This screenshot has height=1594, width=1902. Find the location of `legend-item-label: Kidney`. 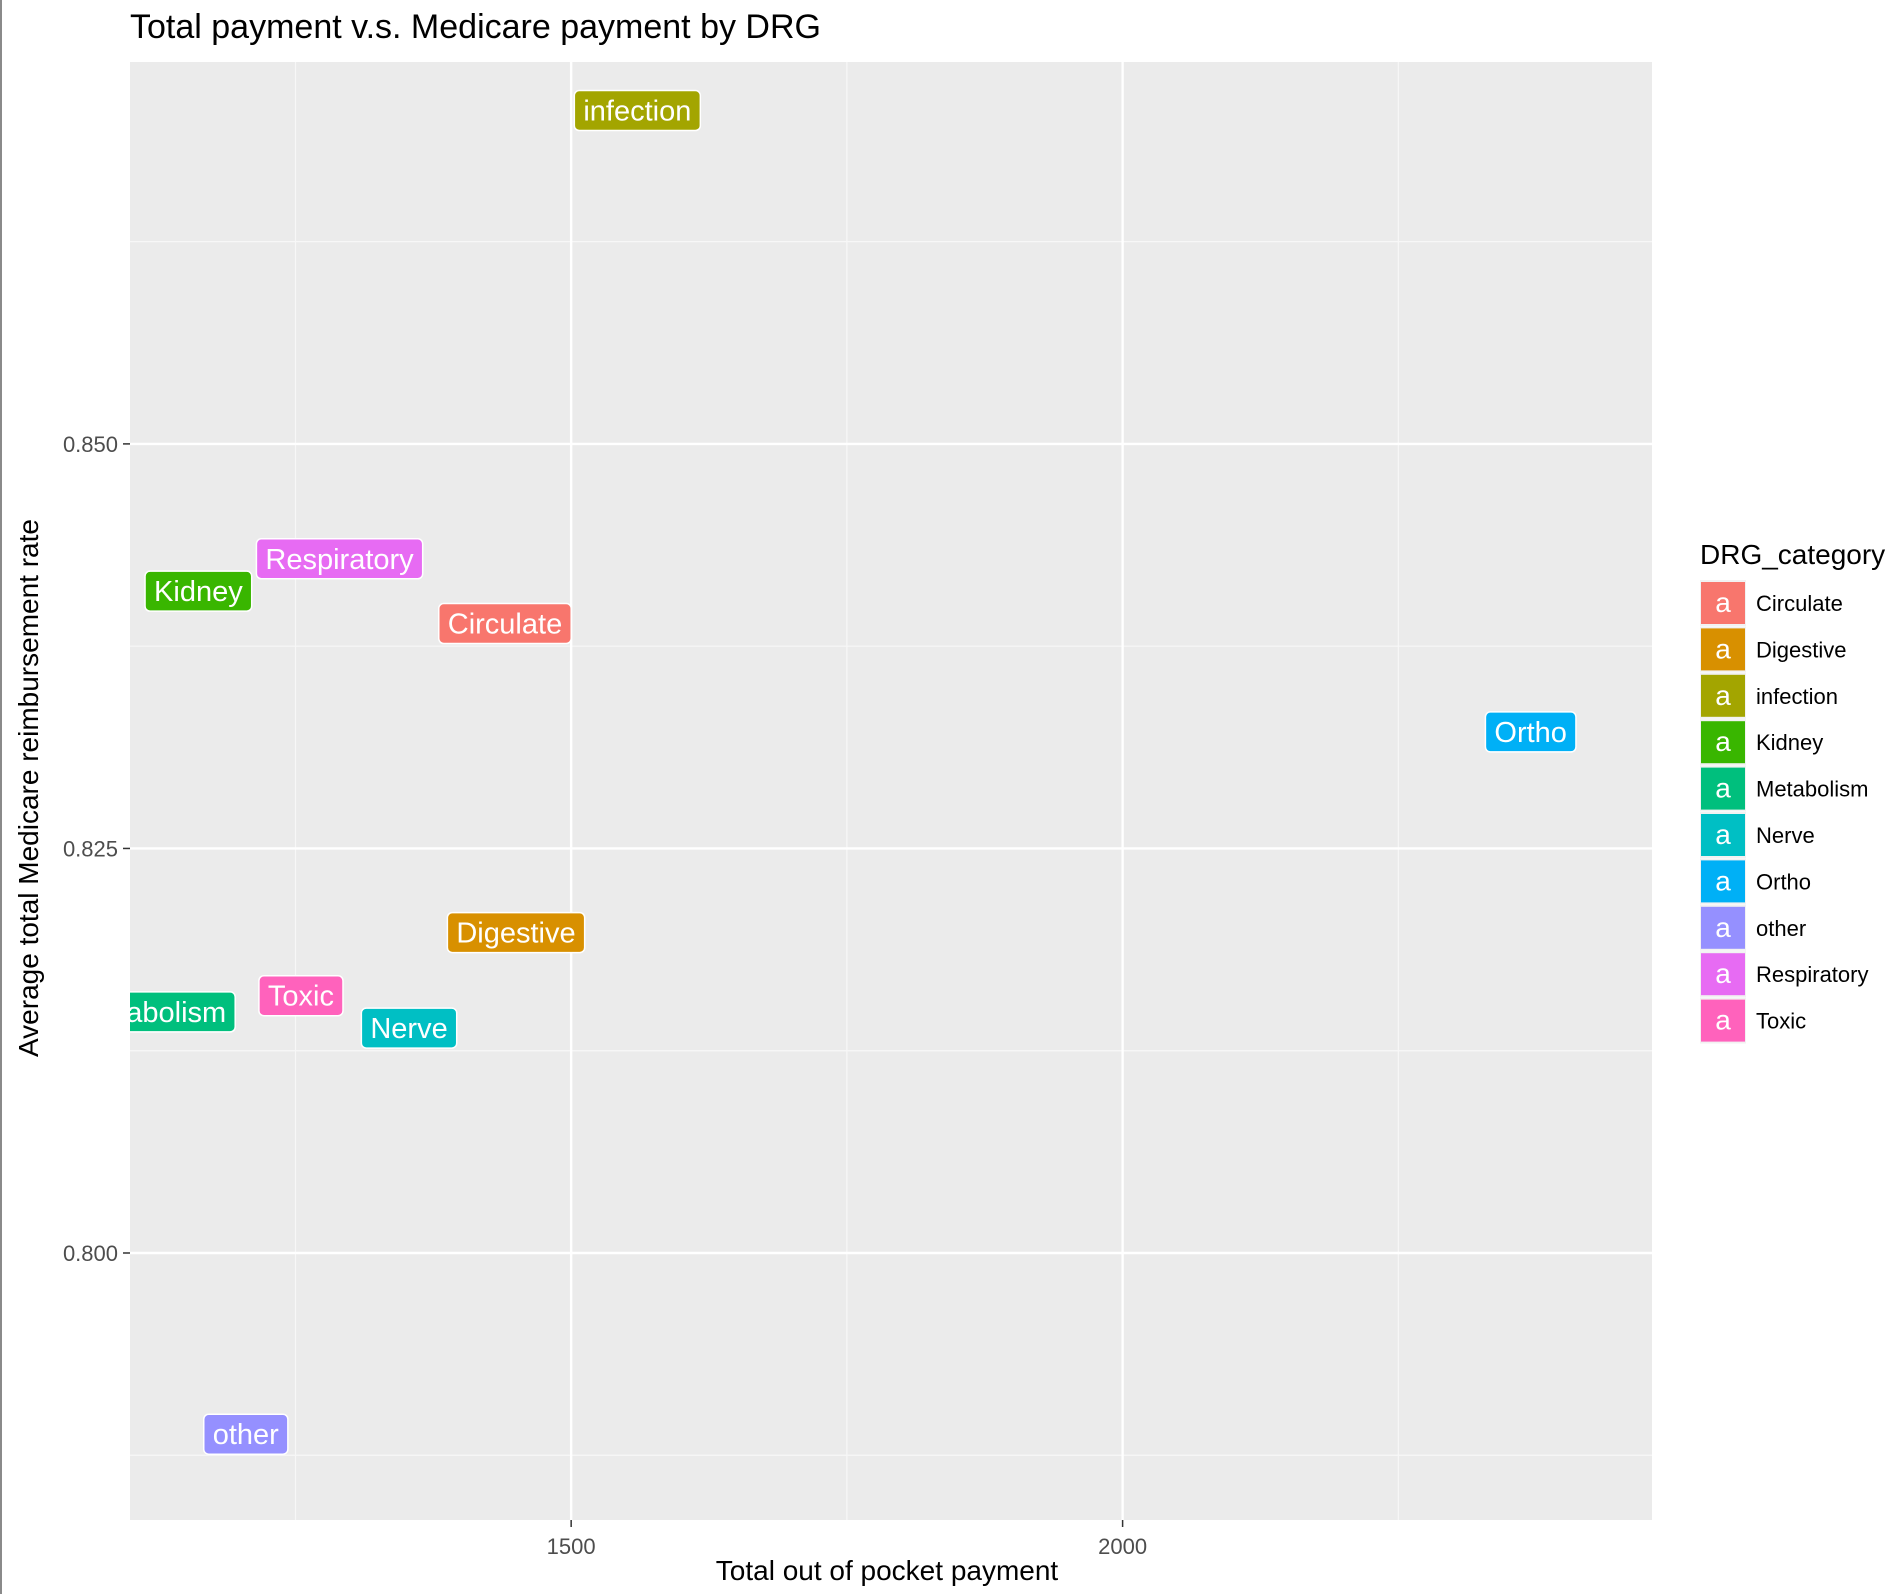

legend-item-label: Kidney is located at coordinates (1789, 742).